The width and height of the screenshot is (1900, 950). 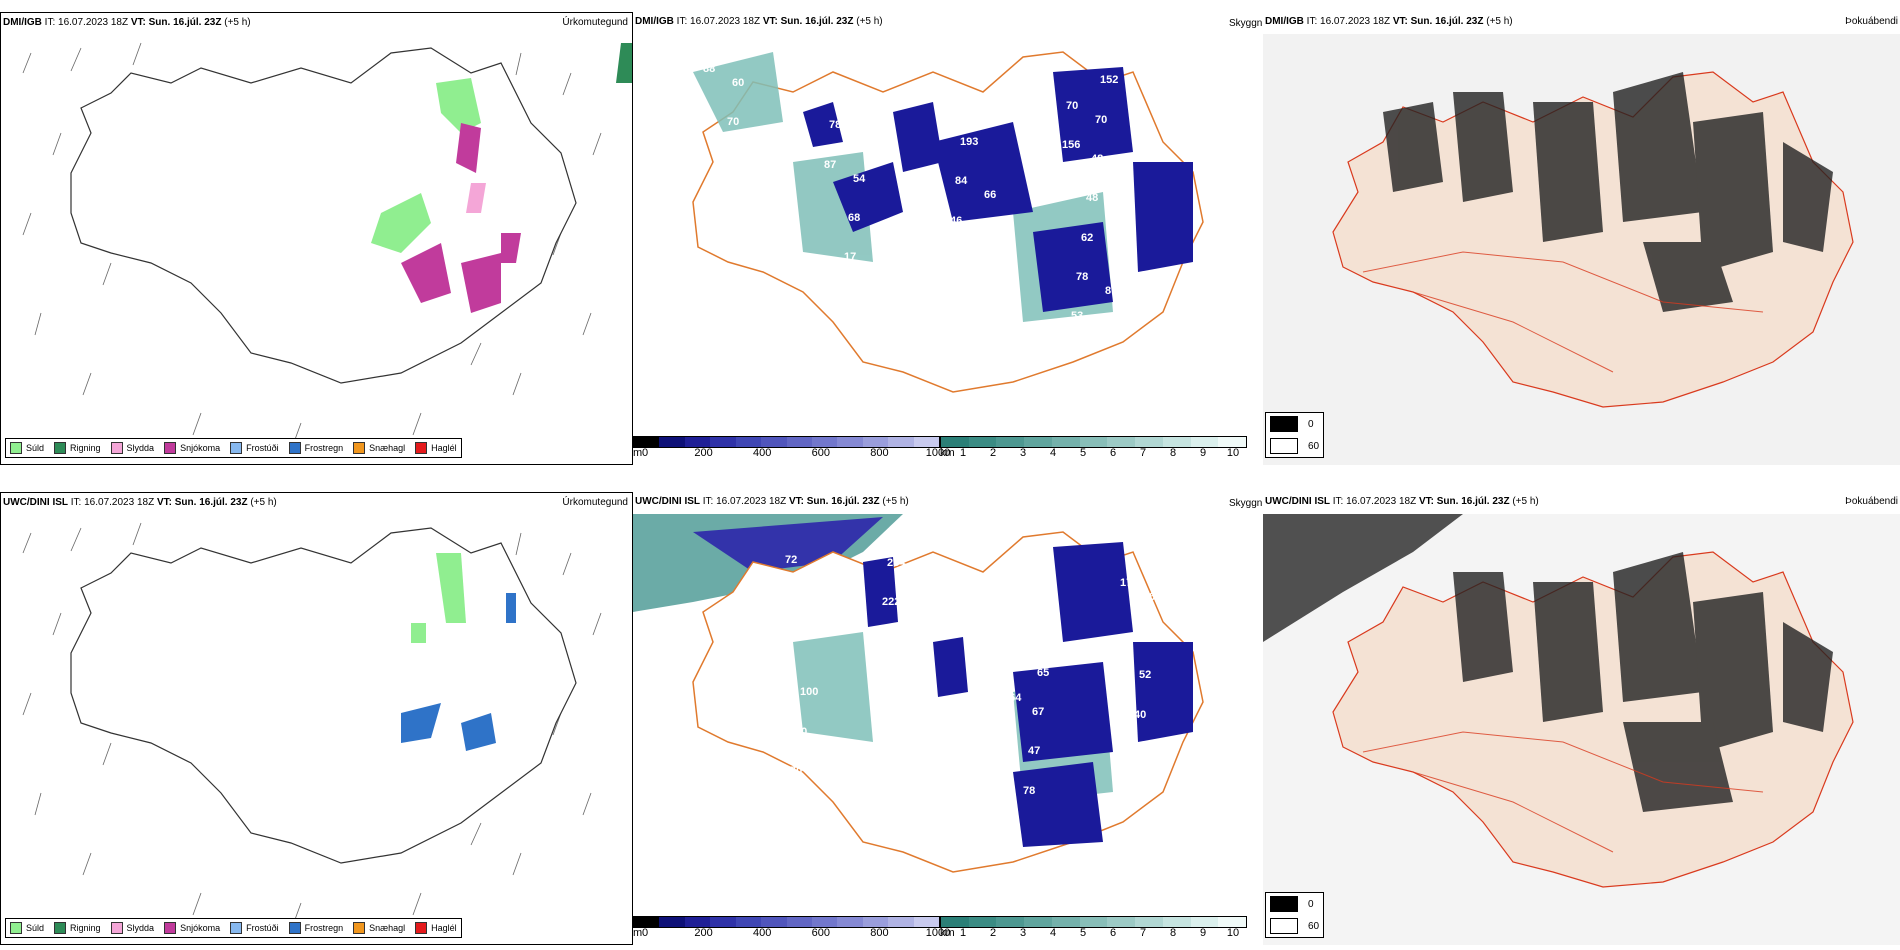 I want to click on cloud-base-label: 108, so click(x=1134, y=793).